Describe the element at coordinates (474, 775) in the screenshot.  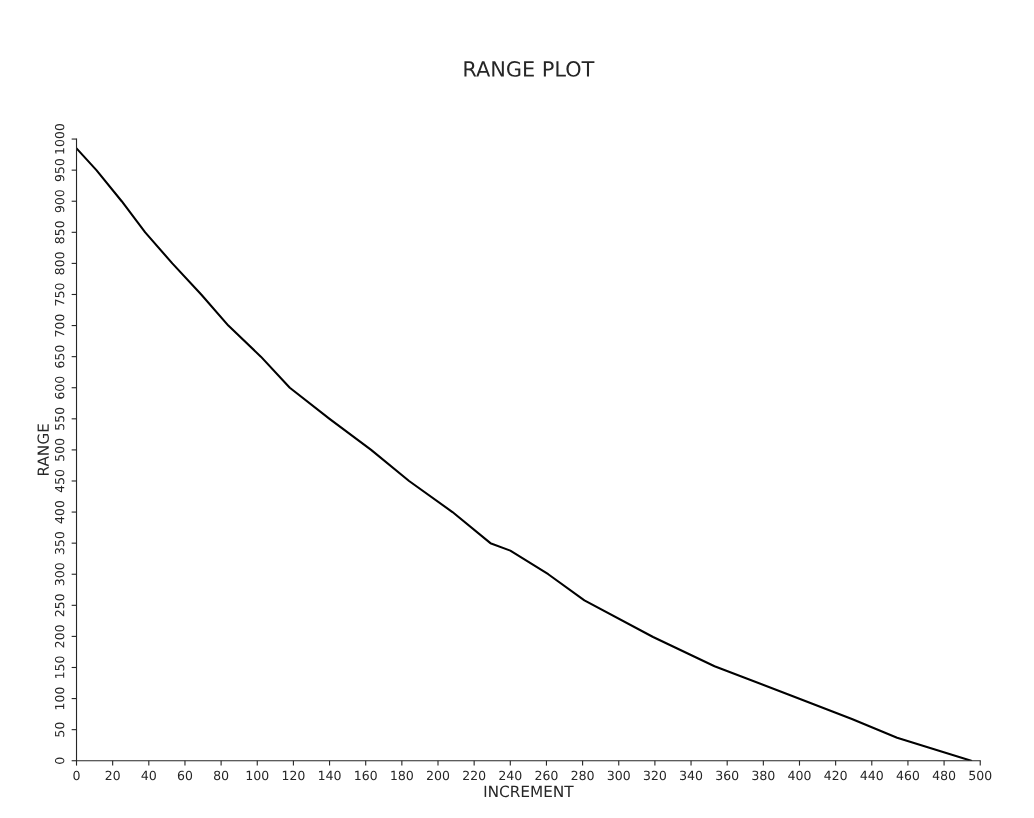
I see `x-tick-label: 220` at that location.